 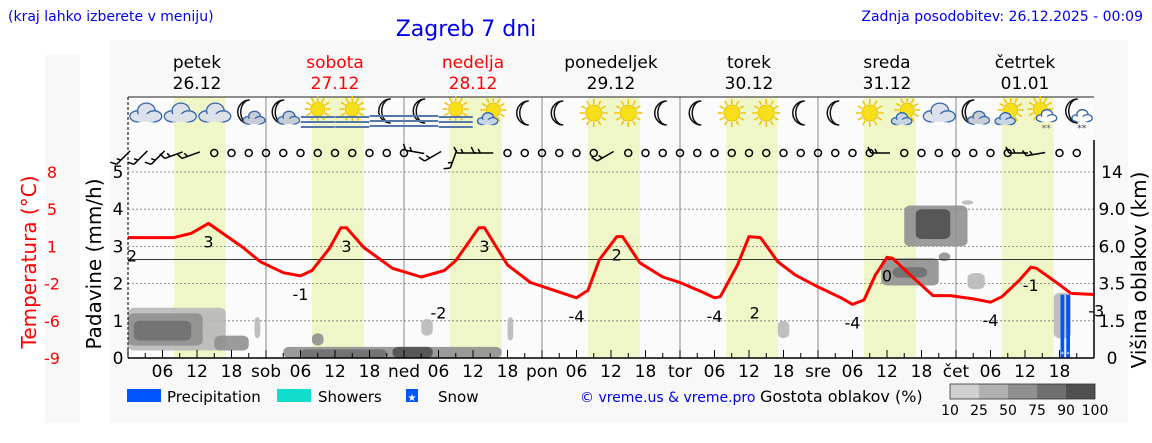 What do you see at coordinates (1111, 285) in the screenshot?
I see `cloud-height-tick: 3.5` at bounding box center [1111, 285].